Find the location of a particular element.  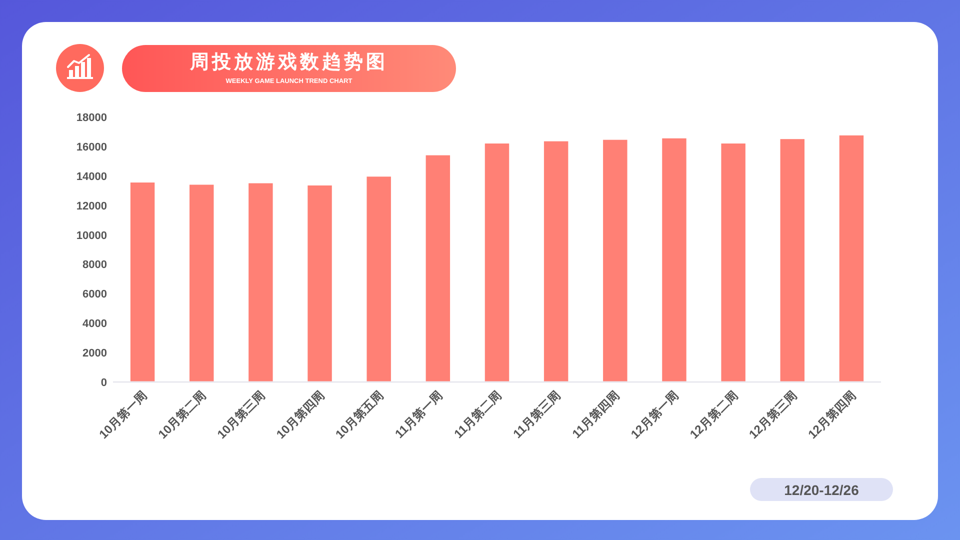

x-tick-label: 12月第一周 is located at coordinates (655, 415).